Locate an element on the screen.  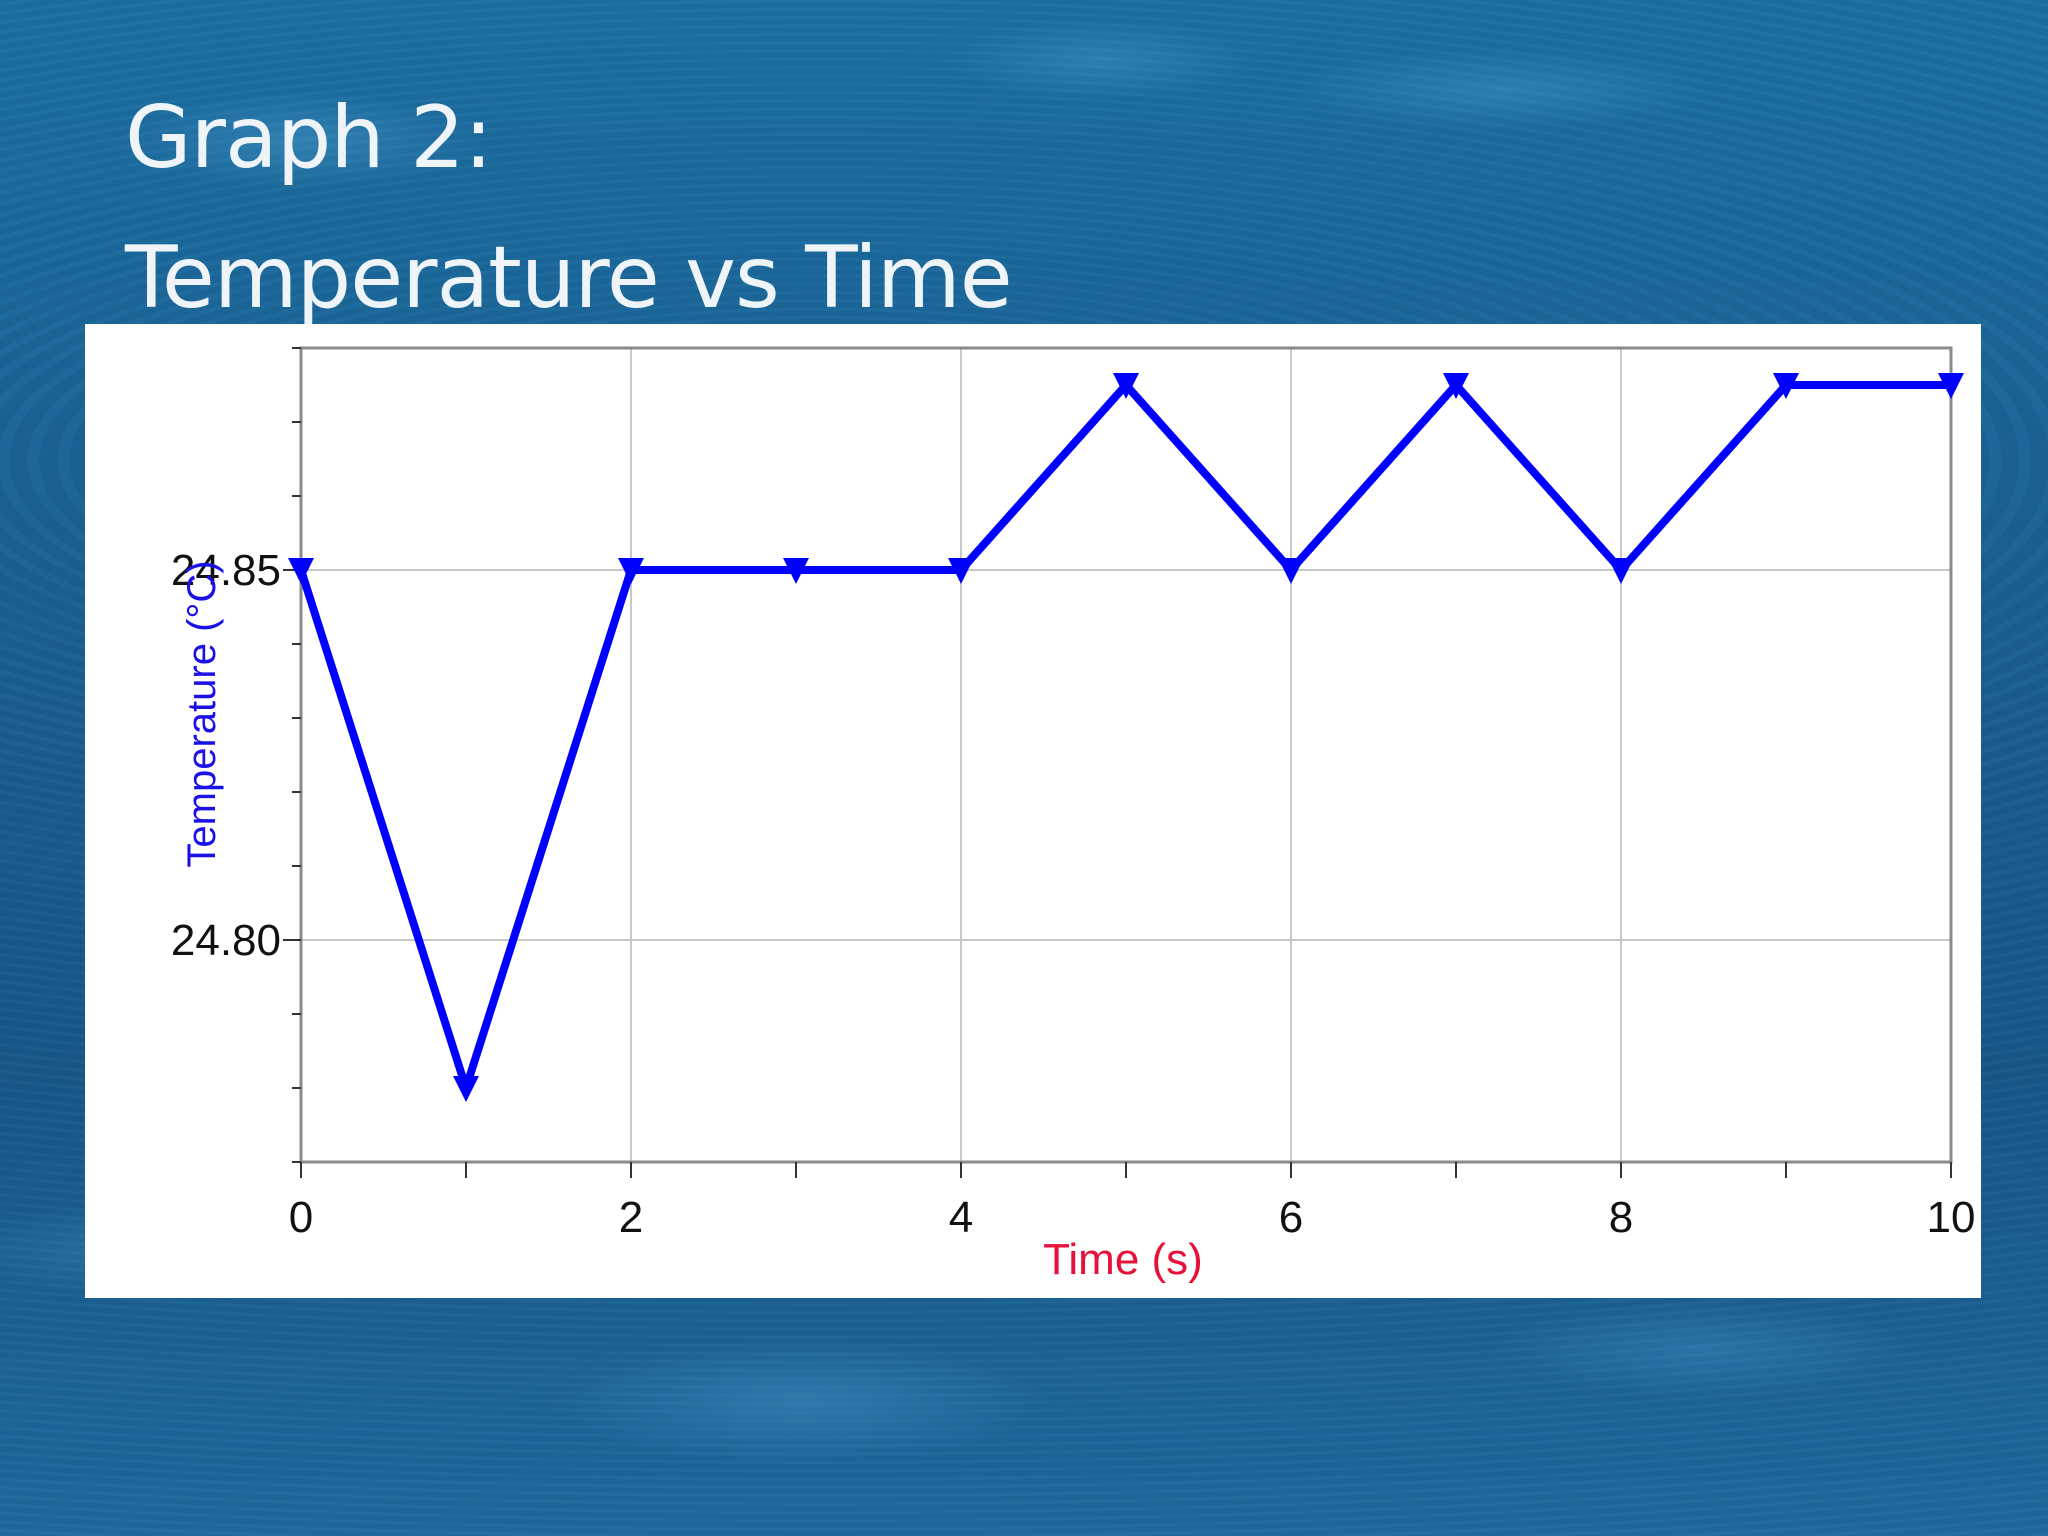
x-tick-label-2: 2 is located at coordinates (631, 1217).